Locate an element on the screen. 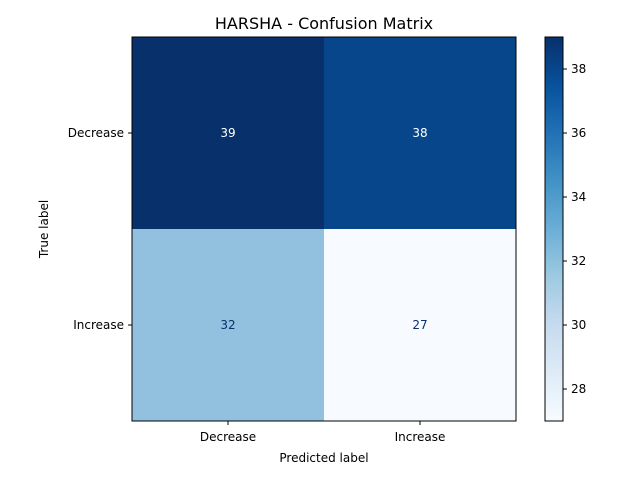 The width and height of the screenshot is (640, 480). y-axis-ticks: Decrease Increase is located at coordinates (100, 229).